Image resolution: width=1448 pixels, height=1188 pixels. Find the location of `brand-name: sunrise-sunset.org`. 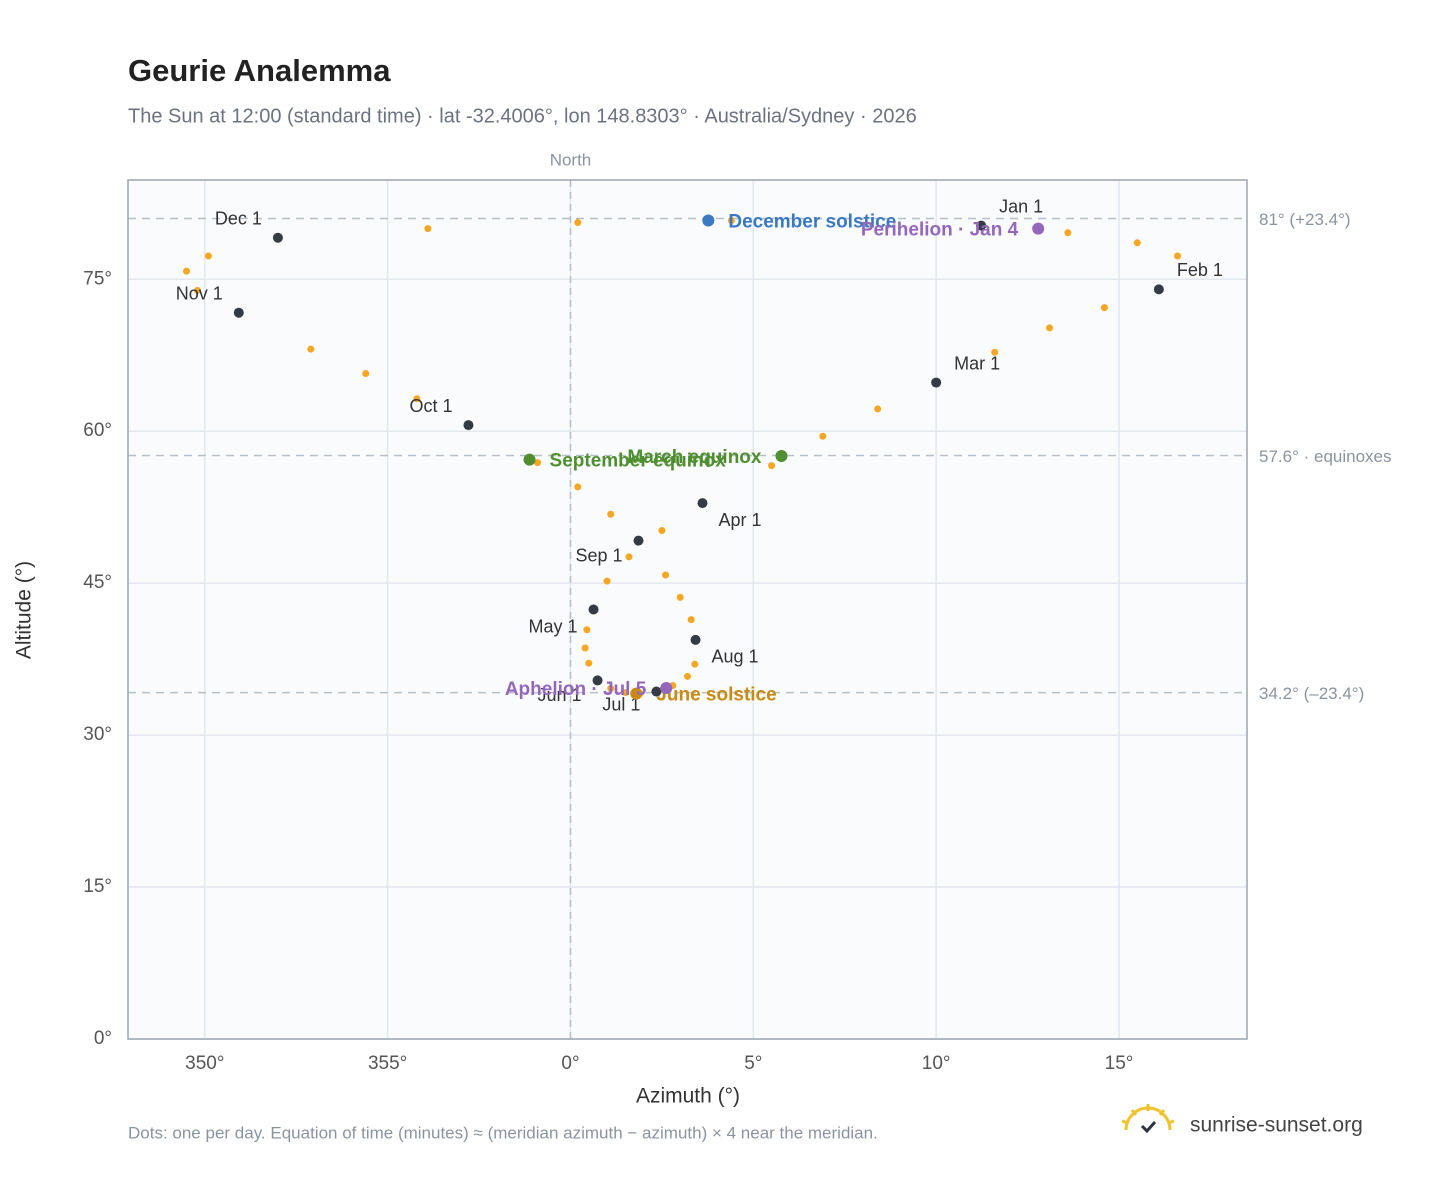

brand-name: sunrise-sunset.org is located at coordinates (1276, 1125).